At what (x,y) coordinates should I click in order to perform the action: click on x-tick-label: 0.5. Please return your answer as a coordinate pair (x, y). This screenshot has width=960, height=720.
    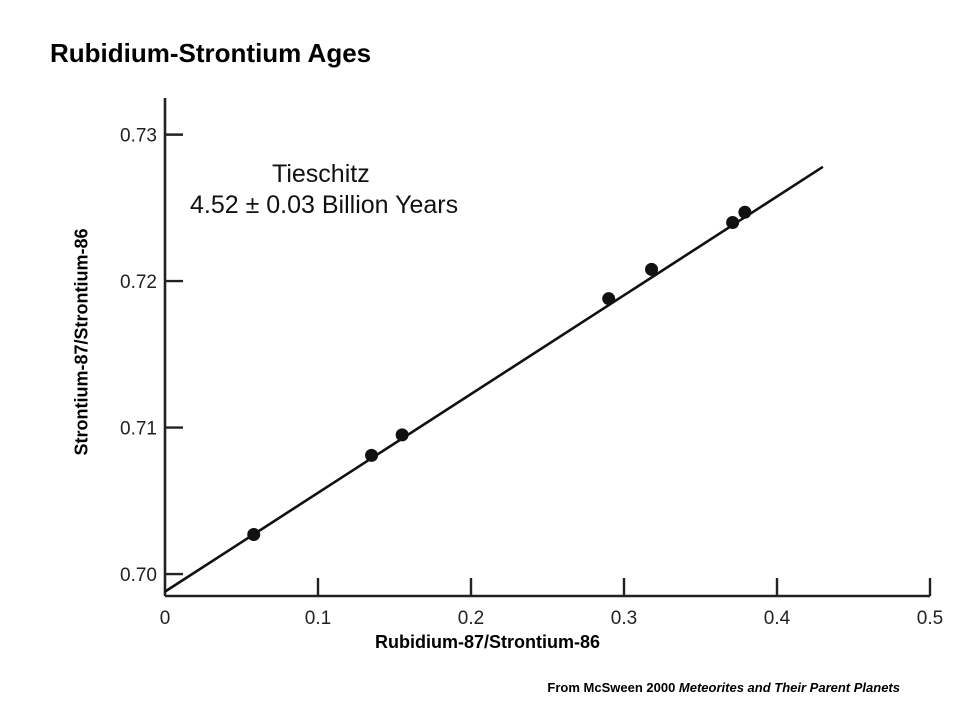
    Looking at the image, I should click on (930, 618).